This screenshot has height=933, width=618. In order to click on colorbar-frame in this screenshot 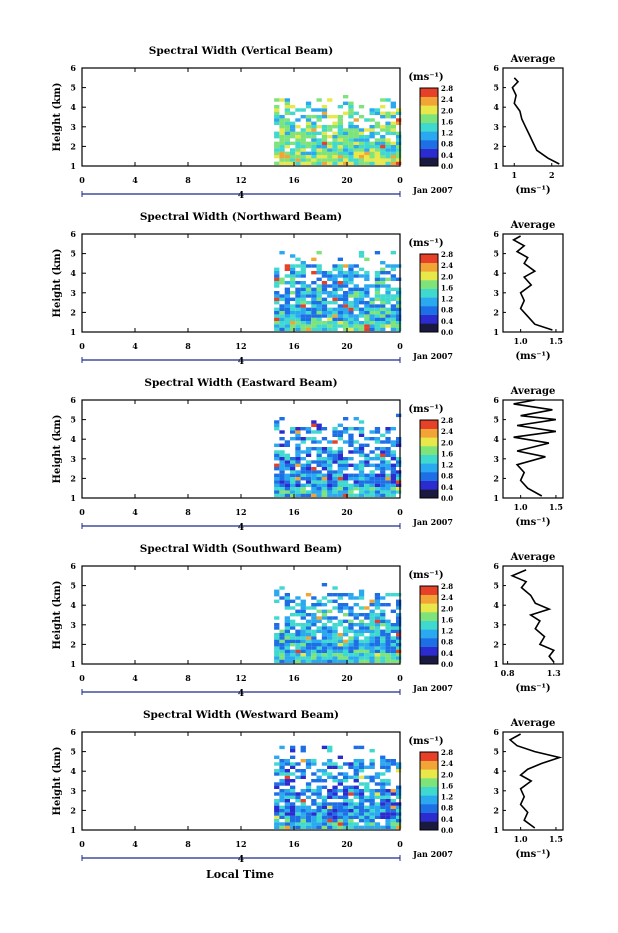, I will do `click(429, 625)`.